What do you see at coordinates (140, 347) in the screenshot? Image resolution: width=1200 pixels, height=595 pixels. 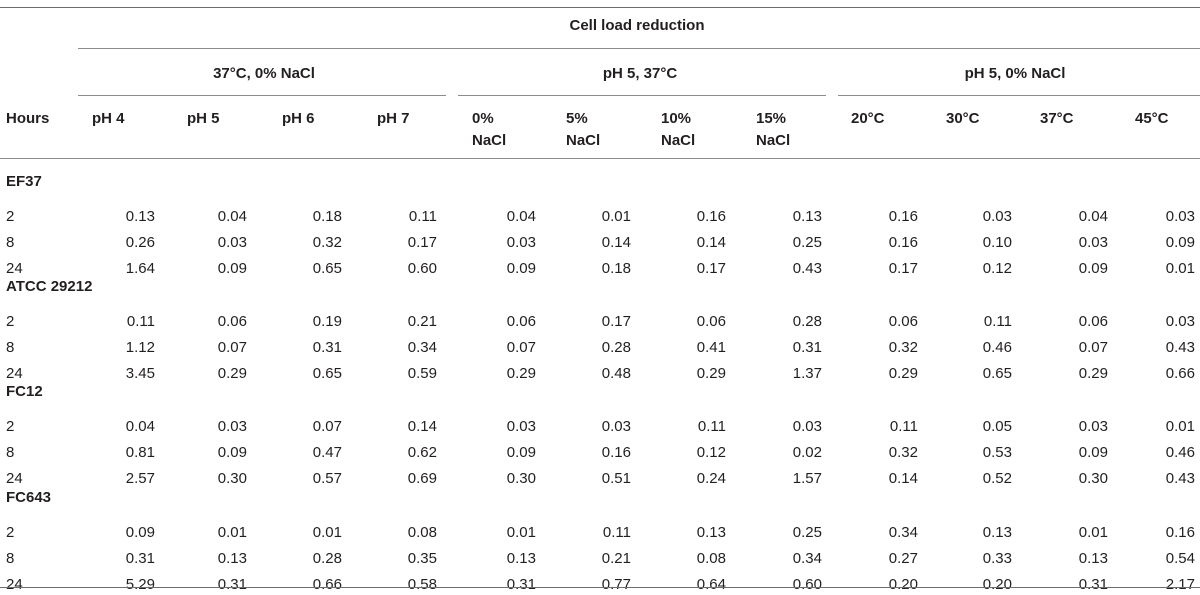 I see `value-cell: 1.12` at bounding box center [140, 347].